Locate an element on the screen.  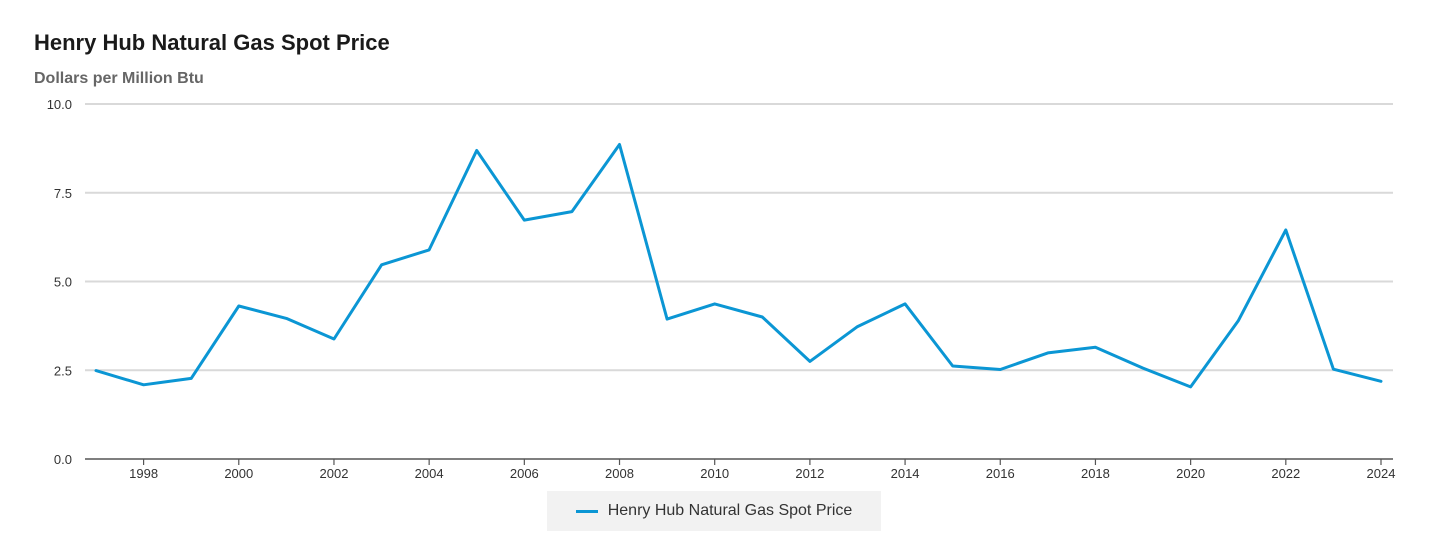
x-tick-label: 2002 is located at coordinates (334, 473).